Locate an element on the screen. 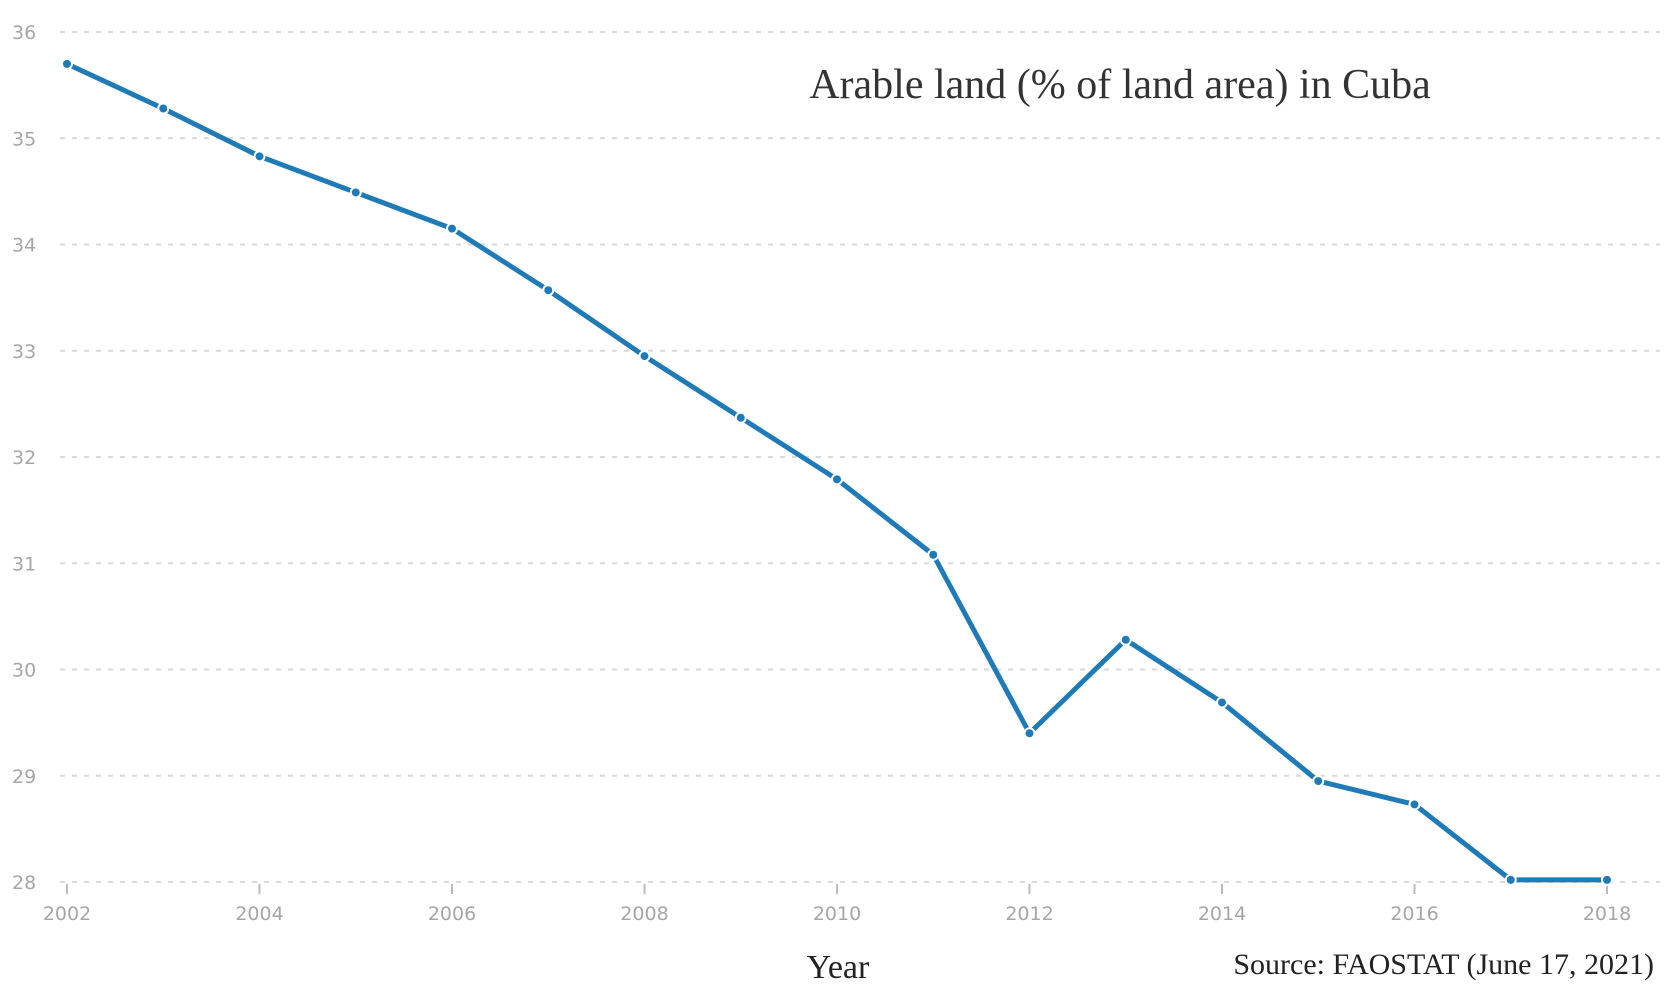  y-tick-label: 33 is located at coordinates (24, 352).